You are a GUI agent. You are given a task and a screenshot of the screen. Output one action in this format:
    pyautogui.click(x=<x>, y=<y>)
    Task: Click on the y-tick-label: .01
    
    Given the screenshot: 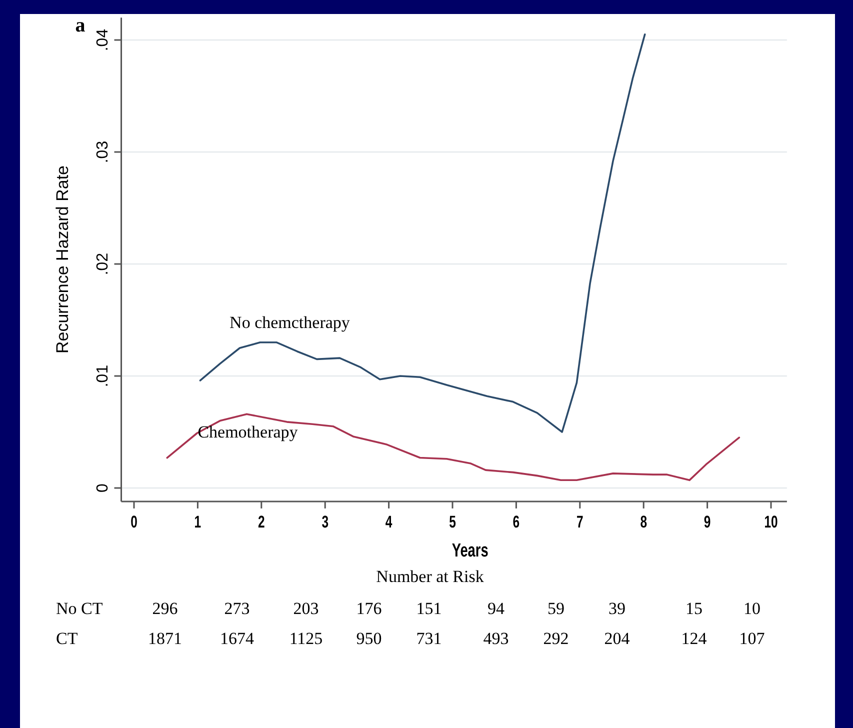 What is the action you would take?
    pyautogui.click(x=103, y=376)
    